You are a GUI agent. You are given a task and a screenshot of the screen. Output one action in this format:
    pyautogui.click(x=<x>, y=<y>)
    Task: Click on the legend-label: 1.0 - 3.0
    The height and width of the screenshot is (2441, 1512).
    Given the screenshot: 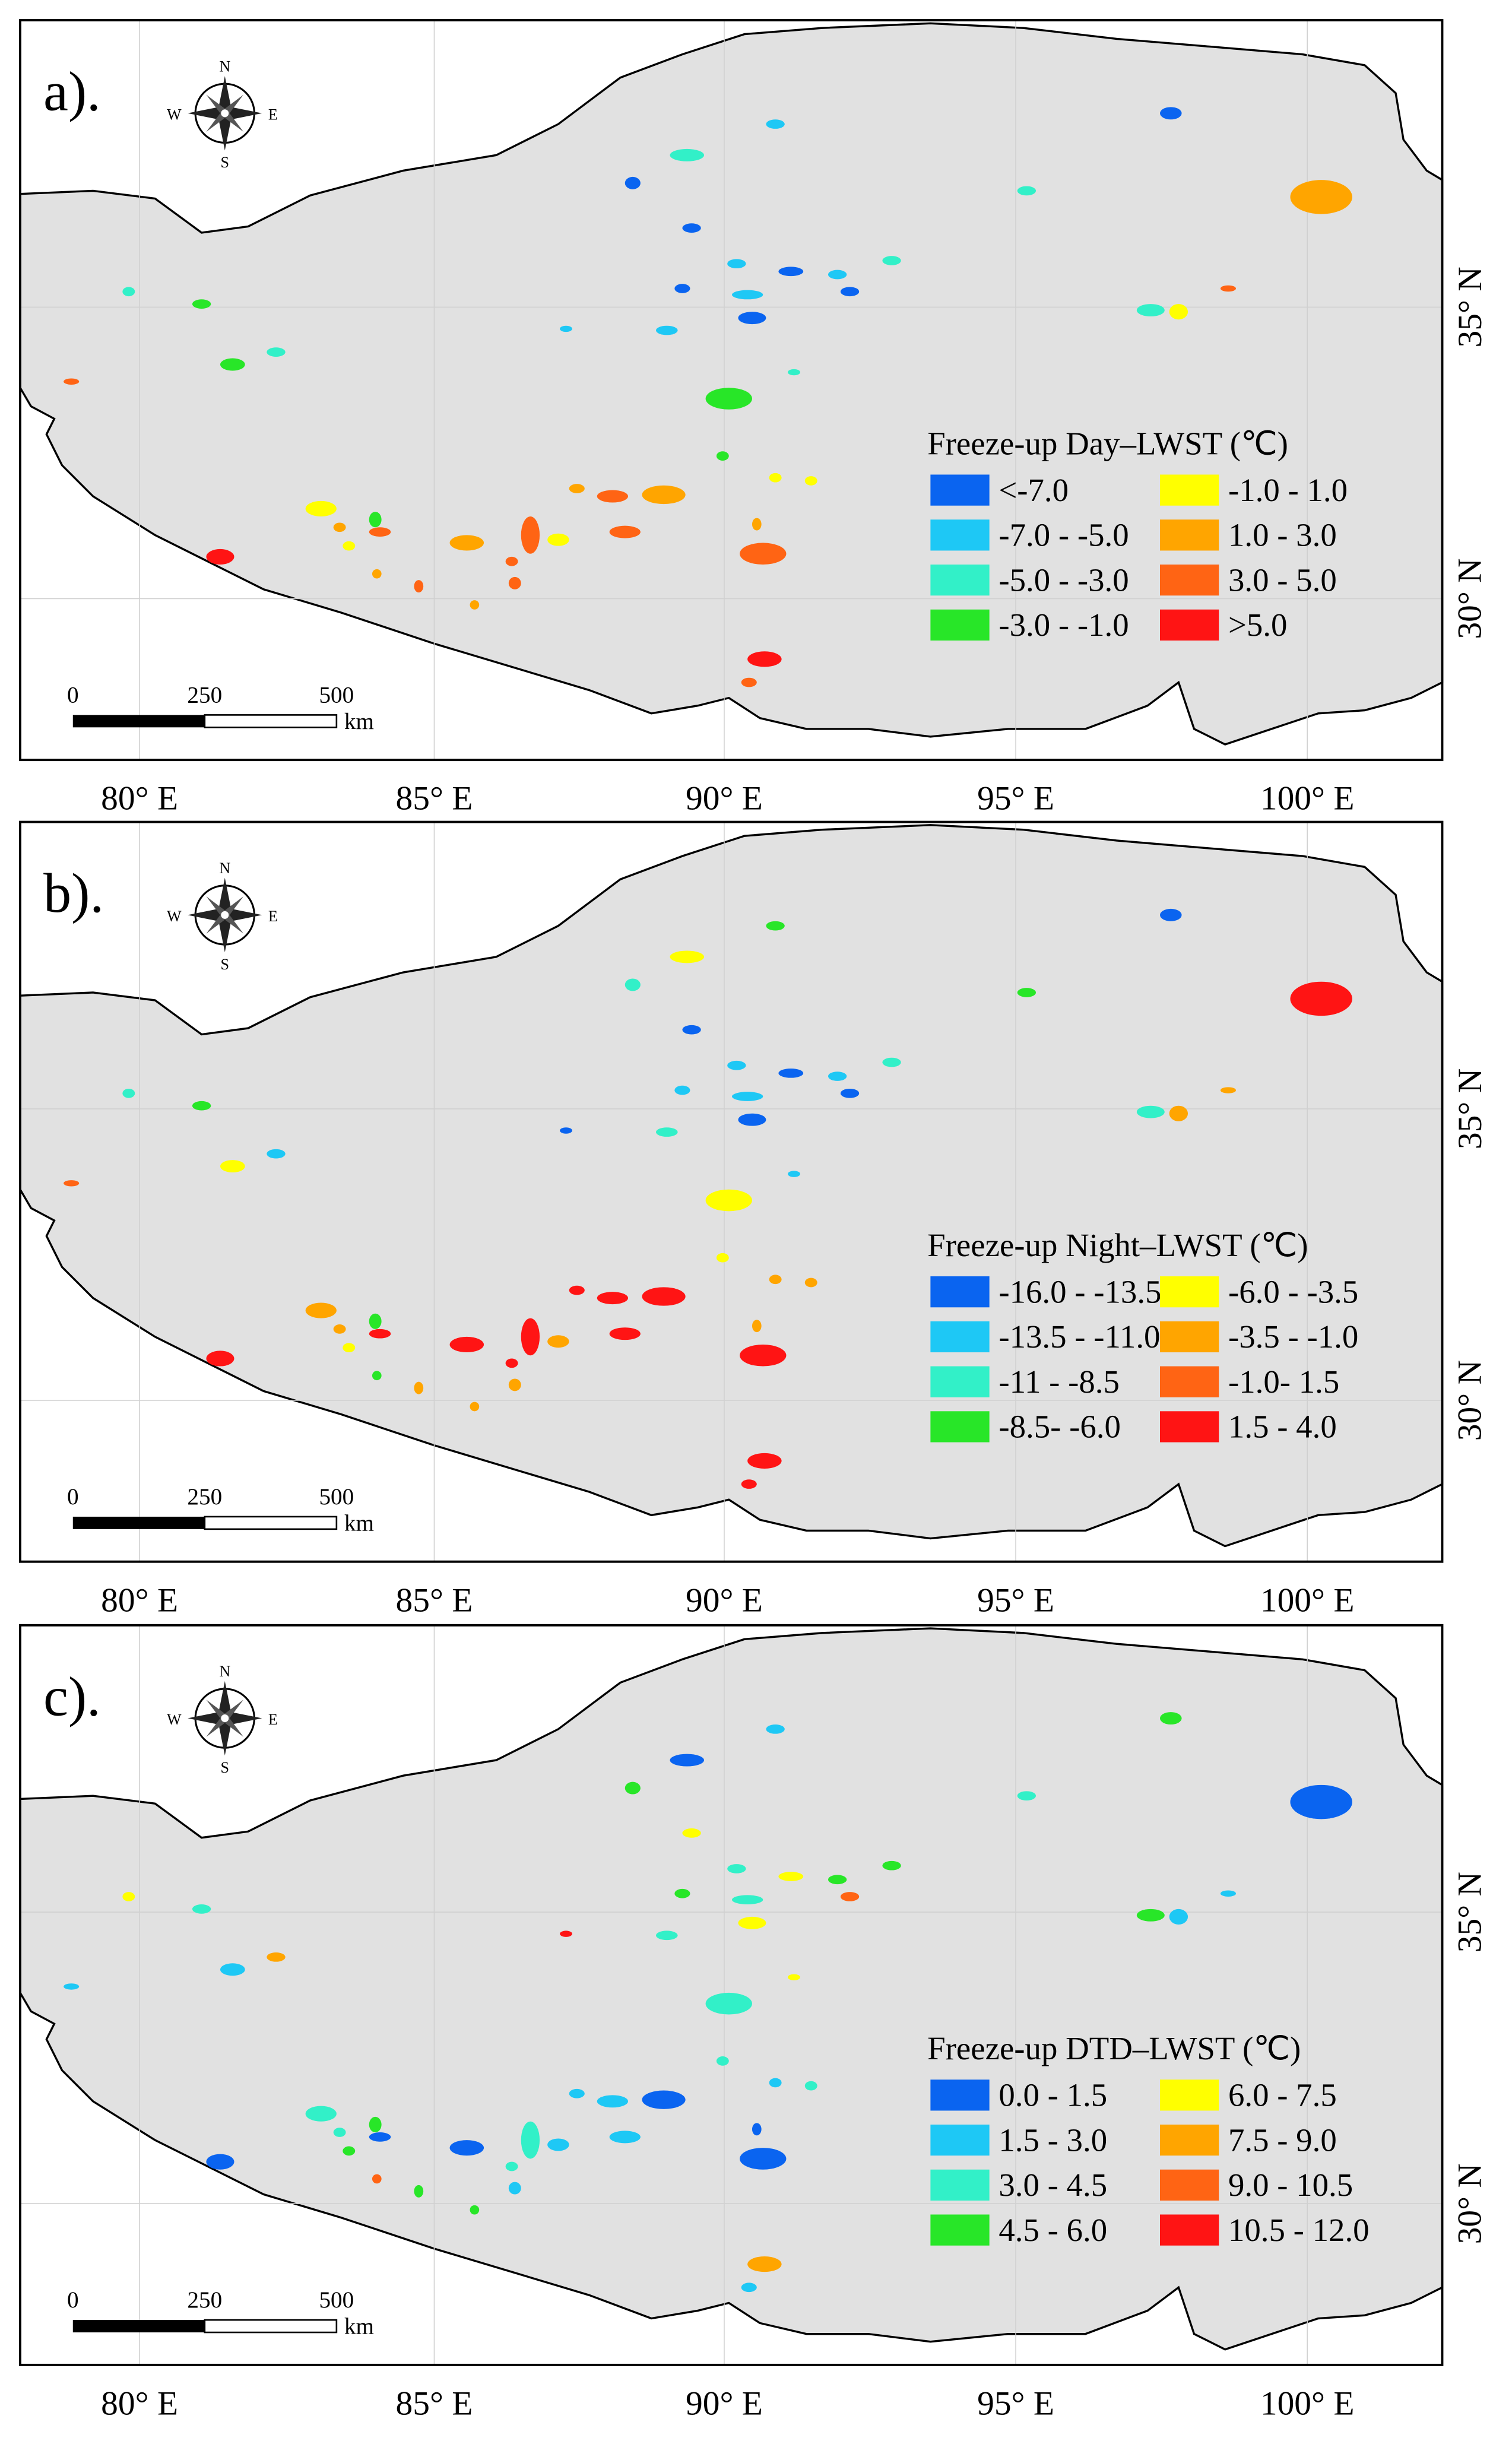 What is the action you would take?
    pyautogui.click(x=1282, y=535)
    